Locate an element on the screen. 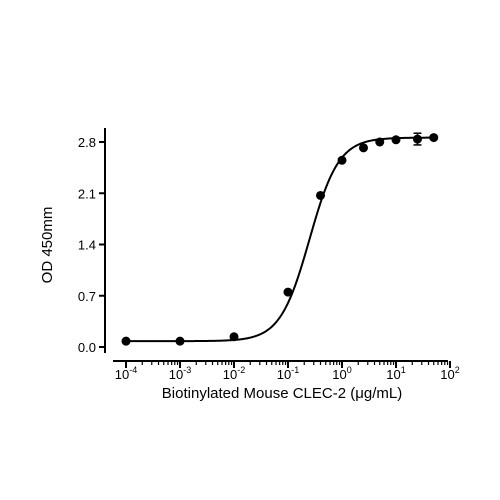 The image size is (500, 500). y-tick-label: 0.7 is located at coordinates (87, 296).